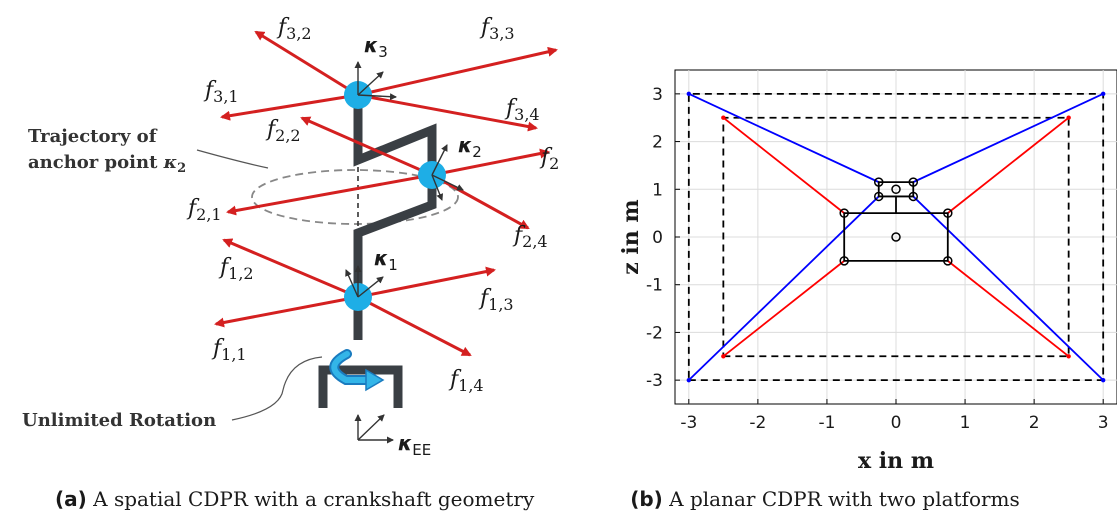 This screenshot has height=520, width=1117. I want to click on rotation-arrow, so click(357, 370).